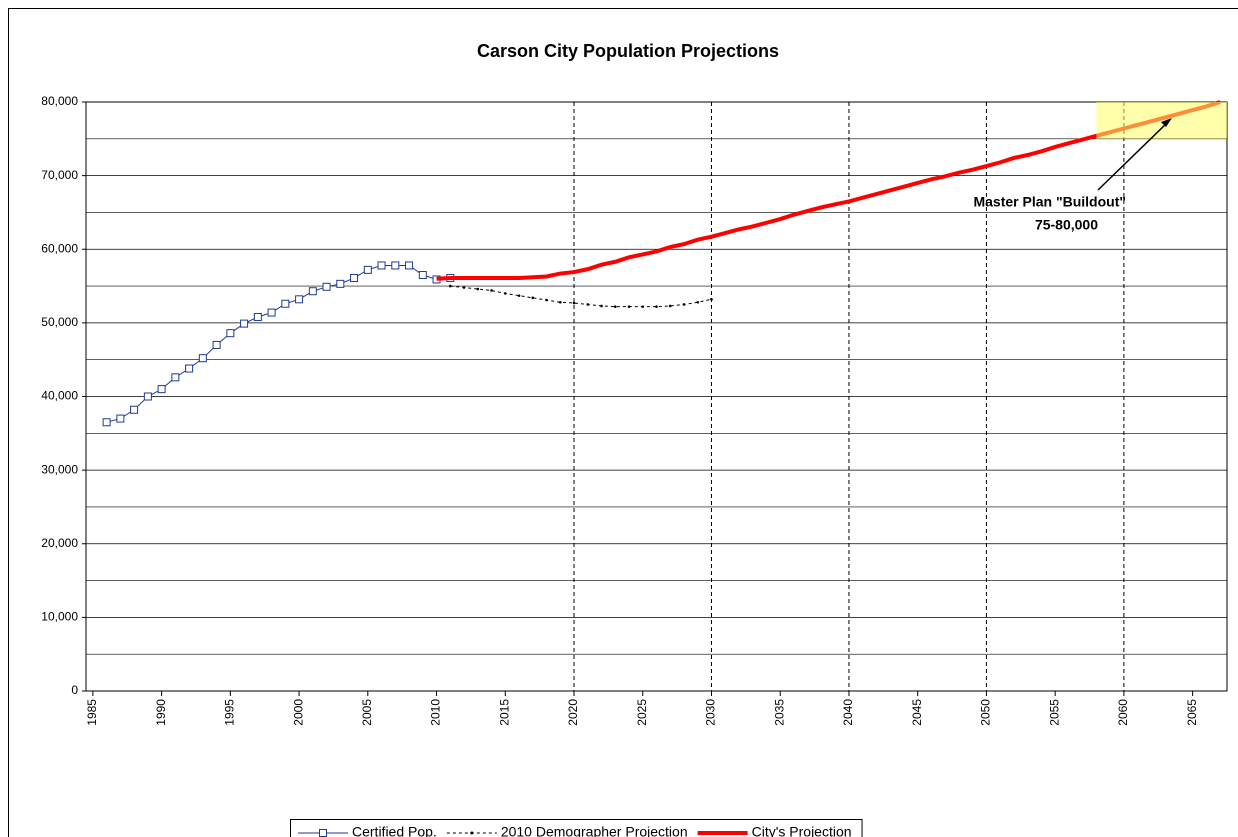 The image size is (1238, 837). What do you see at coordinates (298, 712) in the screenshot?
I see `x-tick-label: 2000` at bounding box center [298, 712].